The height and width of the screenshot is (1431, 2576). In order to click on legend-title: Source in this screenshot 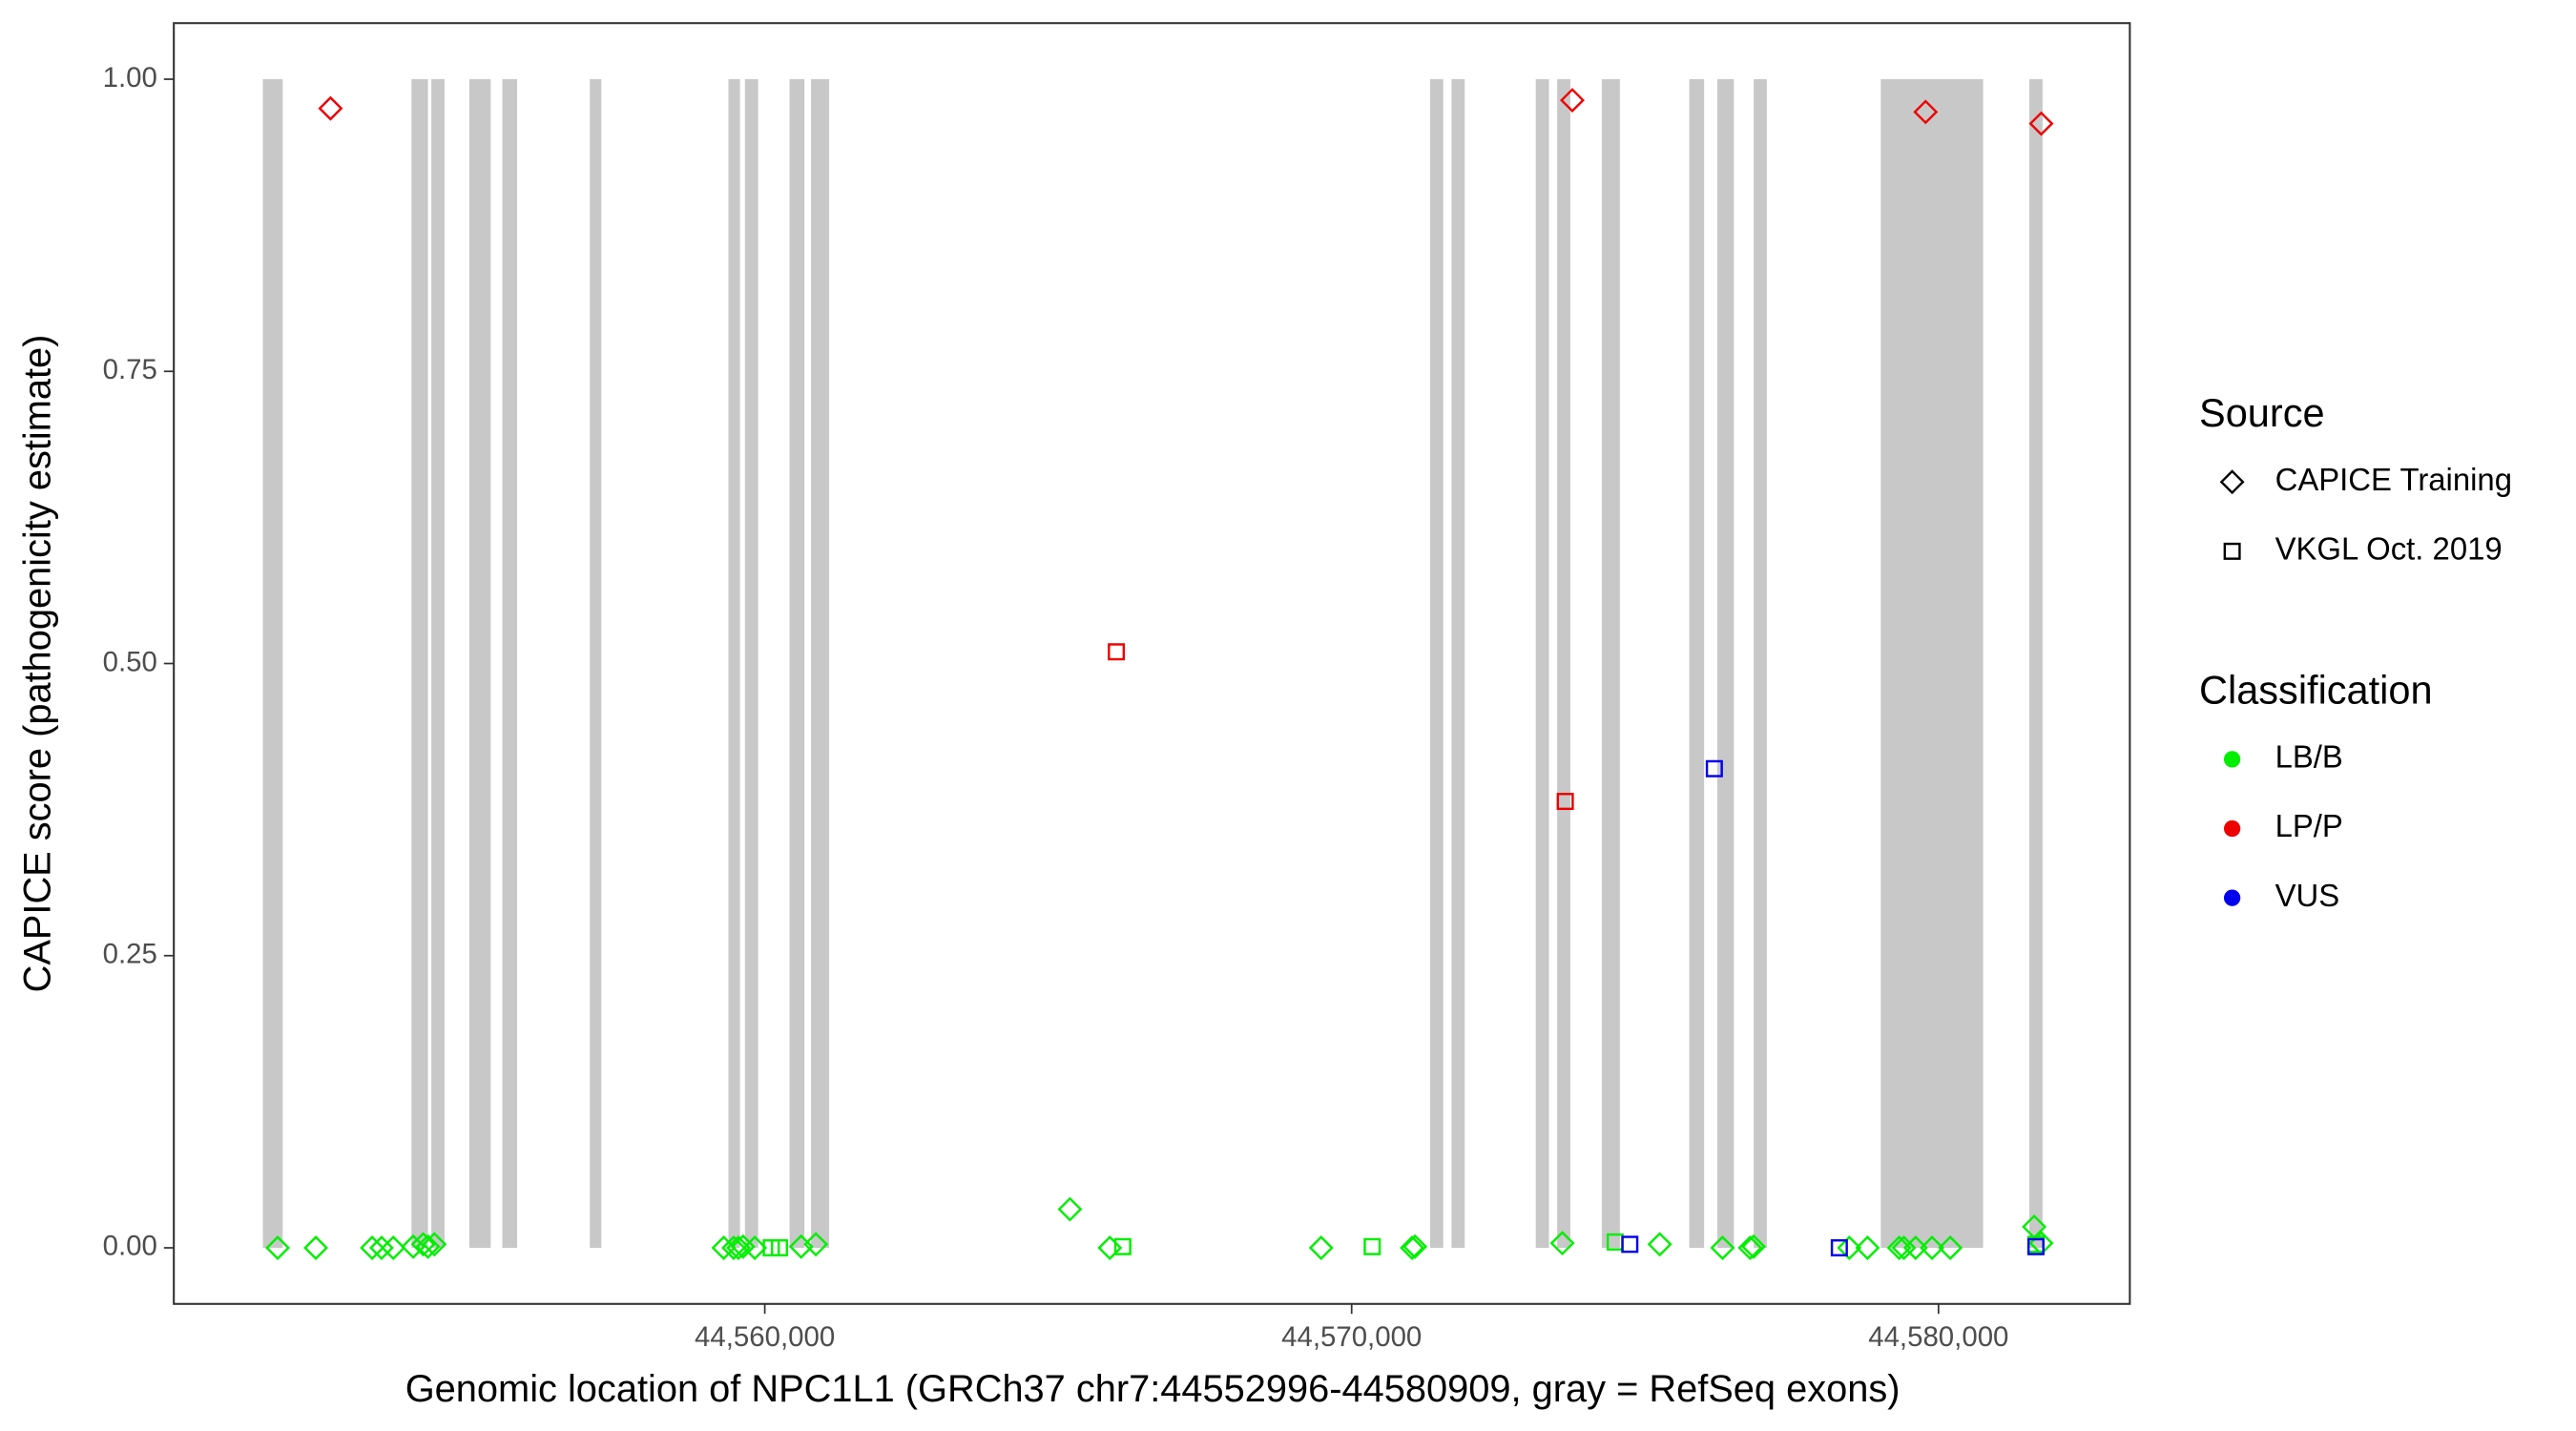, I will do `click(2262, 412)`.